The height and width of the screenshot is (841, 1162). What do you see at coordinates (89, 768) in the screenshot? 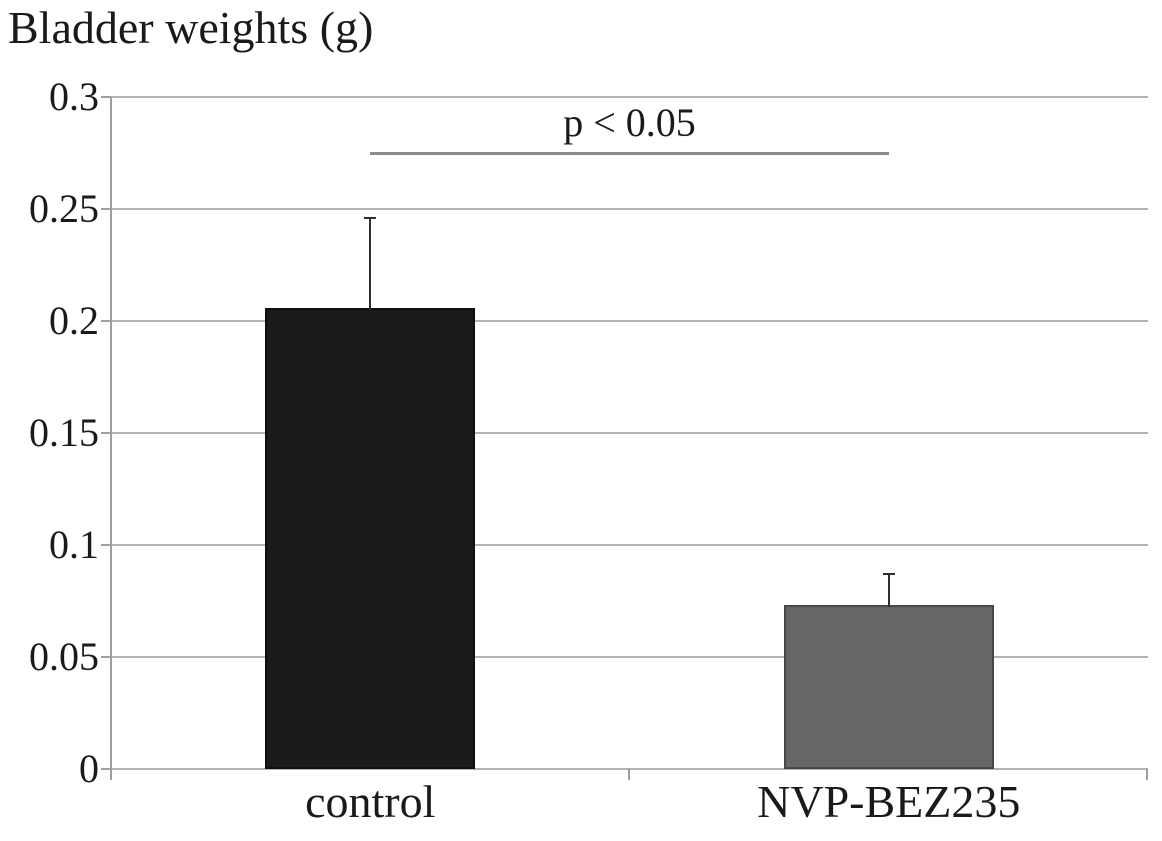
I see `y-axis-tick-label: 0` at bounding box center [89, 768].